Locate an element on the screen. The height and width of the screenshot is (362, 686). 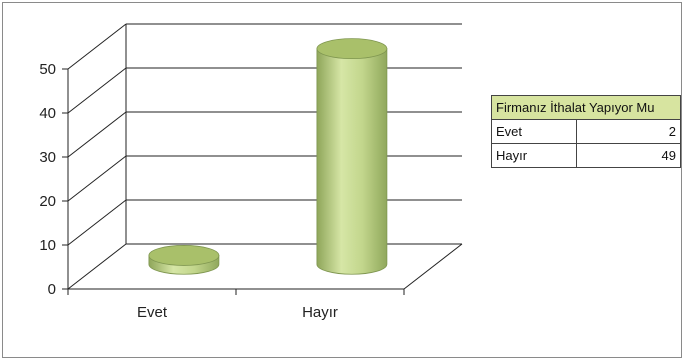
table-row: Hayır 49 is located at coordinates (586, 155).